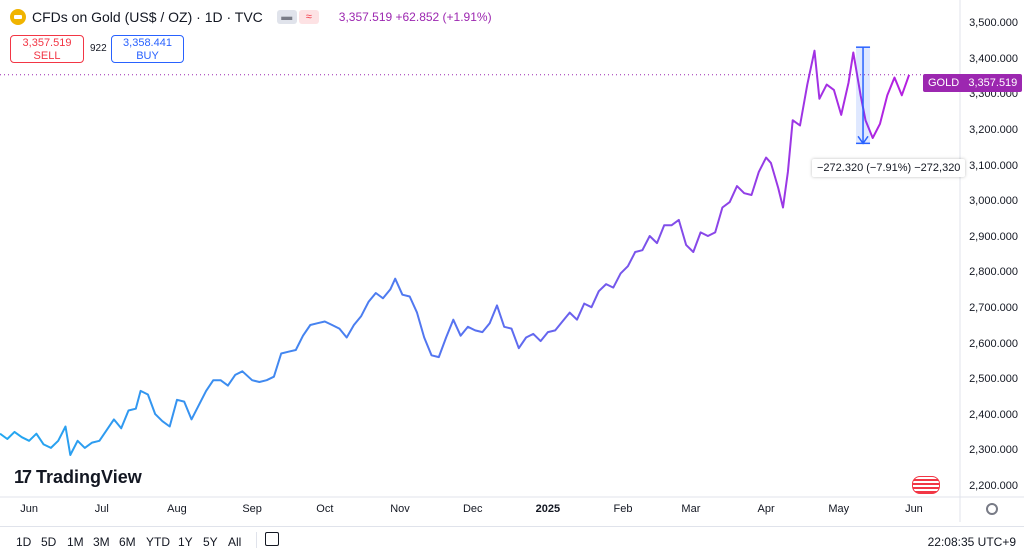 This screenshot has width=1024, height=555. Describe the element at coordinates (993, 343) in the screenshot. I see `y-tick-label: 2,600.000` at that location.